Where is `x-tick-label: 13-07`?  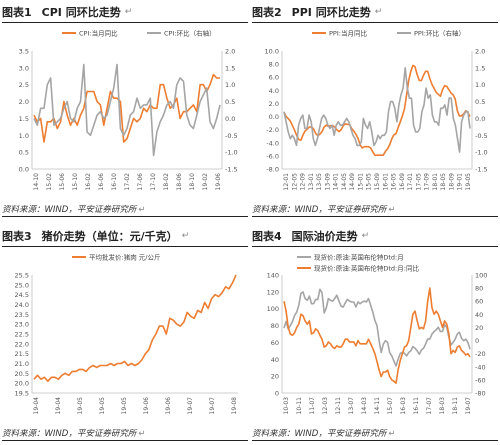
x-tick-label: 13-07 is located at coordinates (351, 406).